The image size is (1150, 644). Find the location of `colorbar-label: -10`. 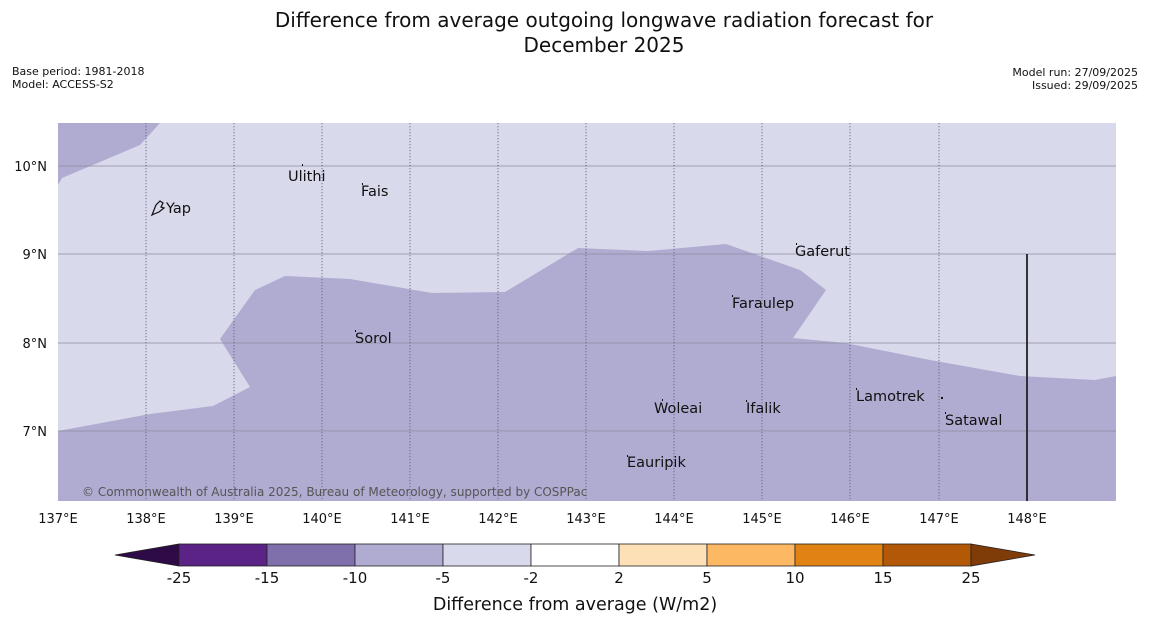

colorbar-label: -10 is located at coordinates (355, 578).